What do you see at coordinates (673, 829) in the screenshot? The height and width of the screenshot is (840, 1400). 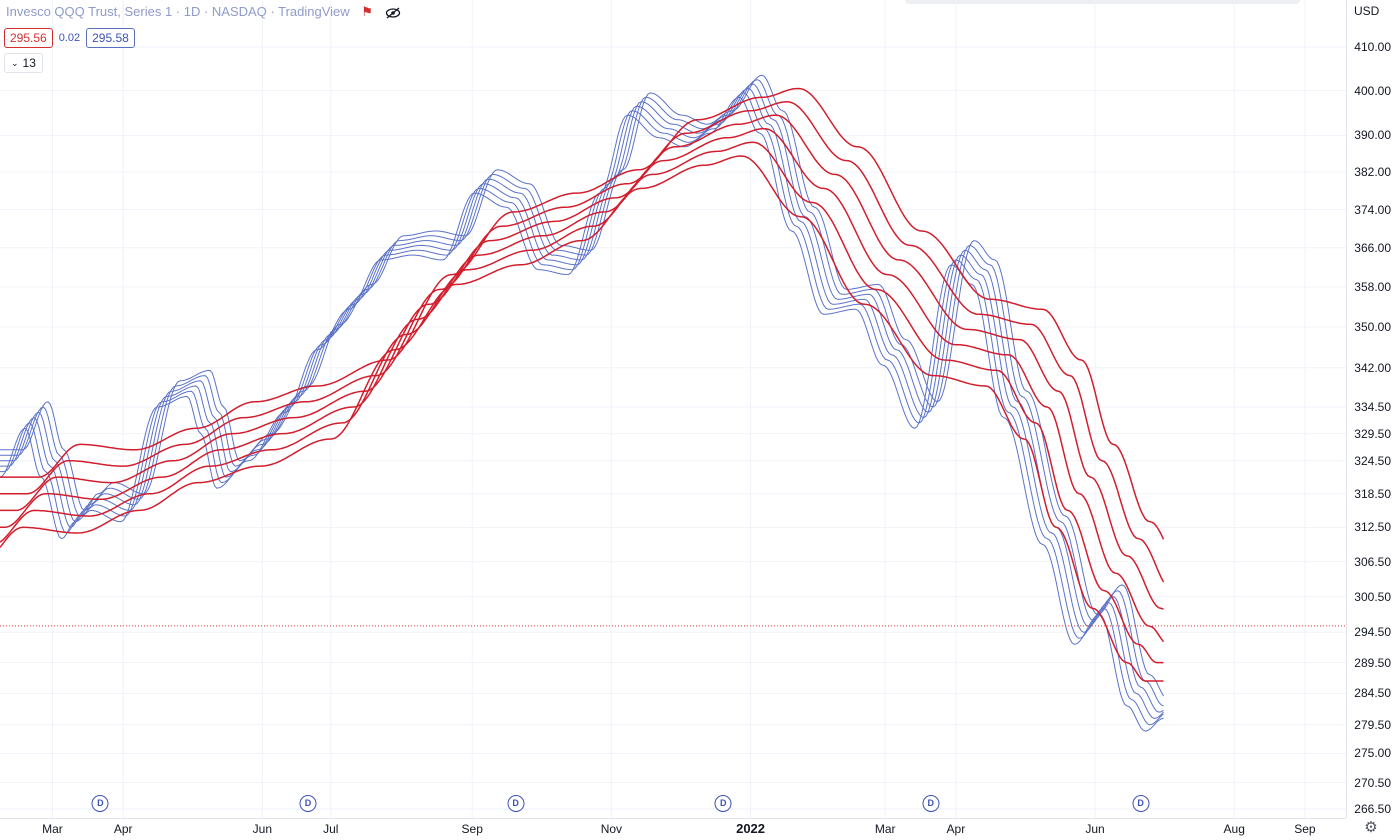 I see `time-scale: Mar Apr Jun Jul Sep Nov 2022 Mar Apr Jun Aug Sep` at bounding box center [673, 829].